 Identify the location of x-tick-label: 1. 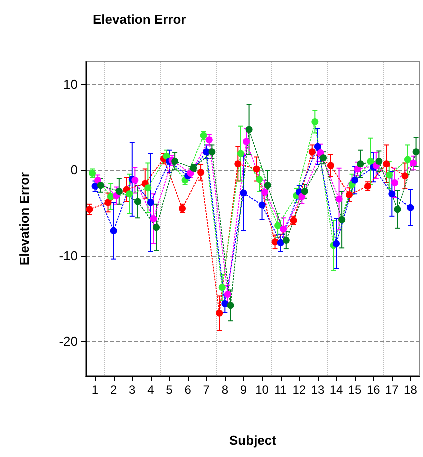
(95, 390).